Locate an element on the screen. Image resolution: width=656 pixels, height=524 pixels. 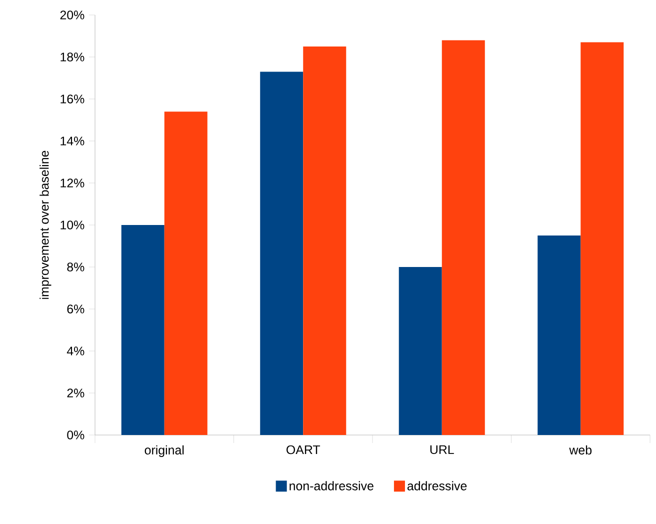
y-tick-label: 0% is located at coordinates (75, 435).